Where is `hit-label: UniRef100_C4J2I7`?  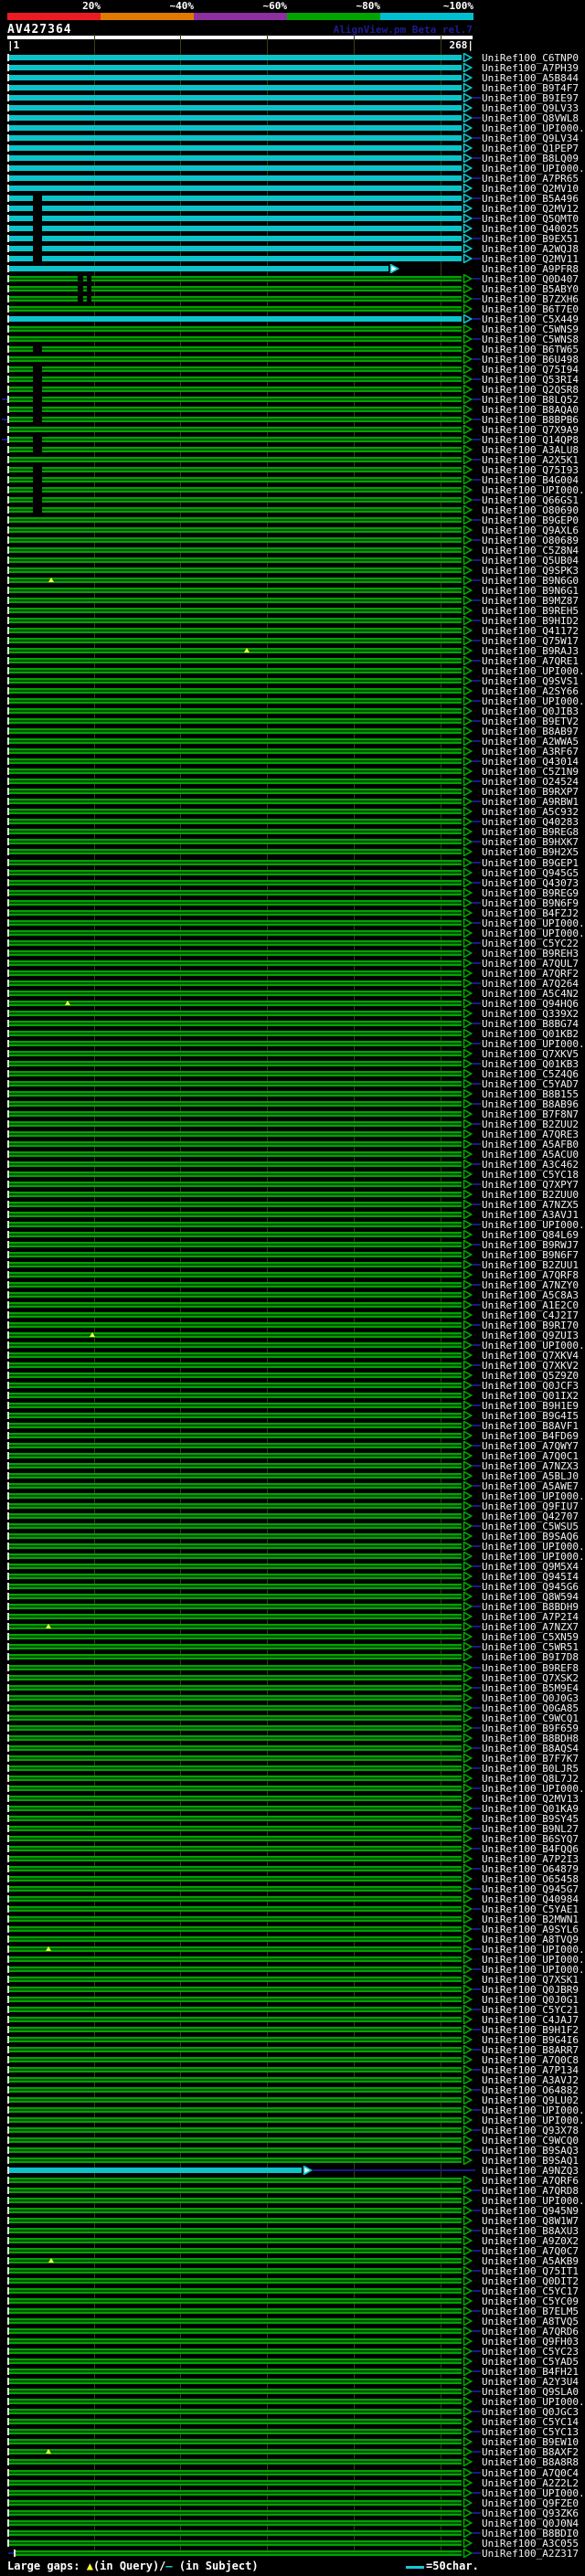 hit-label: UniRef100_C4J2I7 is located at coordinates (531, 1315).